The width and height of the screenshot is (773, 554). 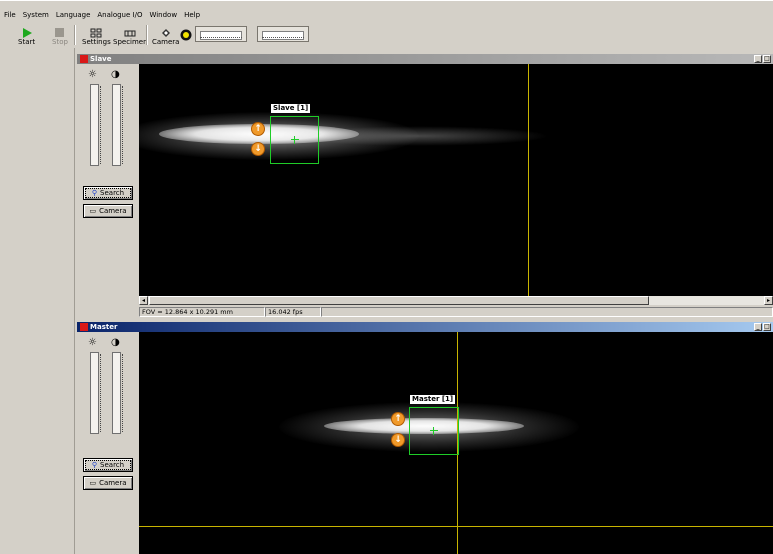 I want to click on camera-switch-button: Camera, so click(x=165, y=35).